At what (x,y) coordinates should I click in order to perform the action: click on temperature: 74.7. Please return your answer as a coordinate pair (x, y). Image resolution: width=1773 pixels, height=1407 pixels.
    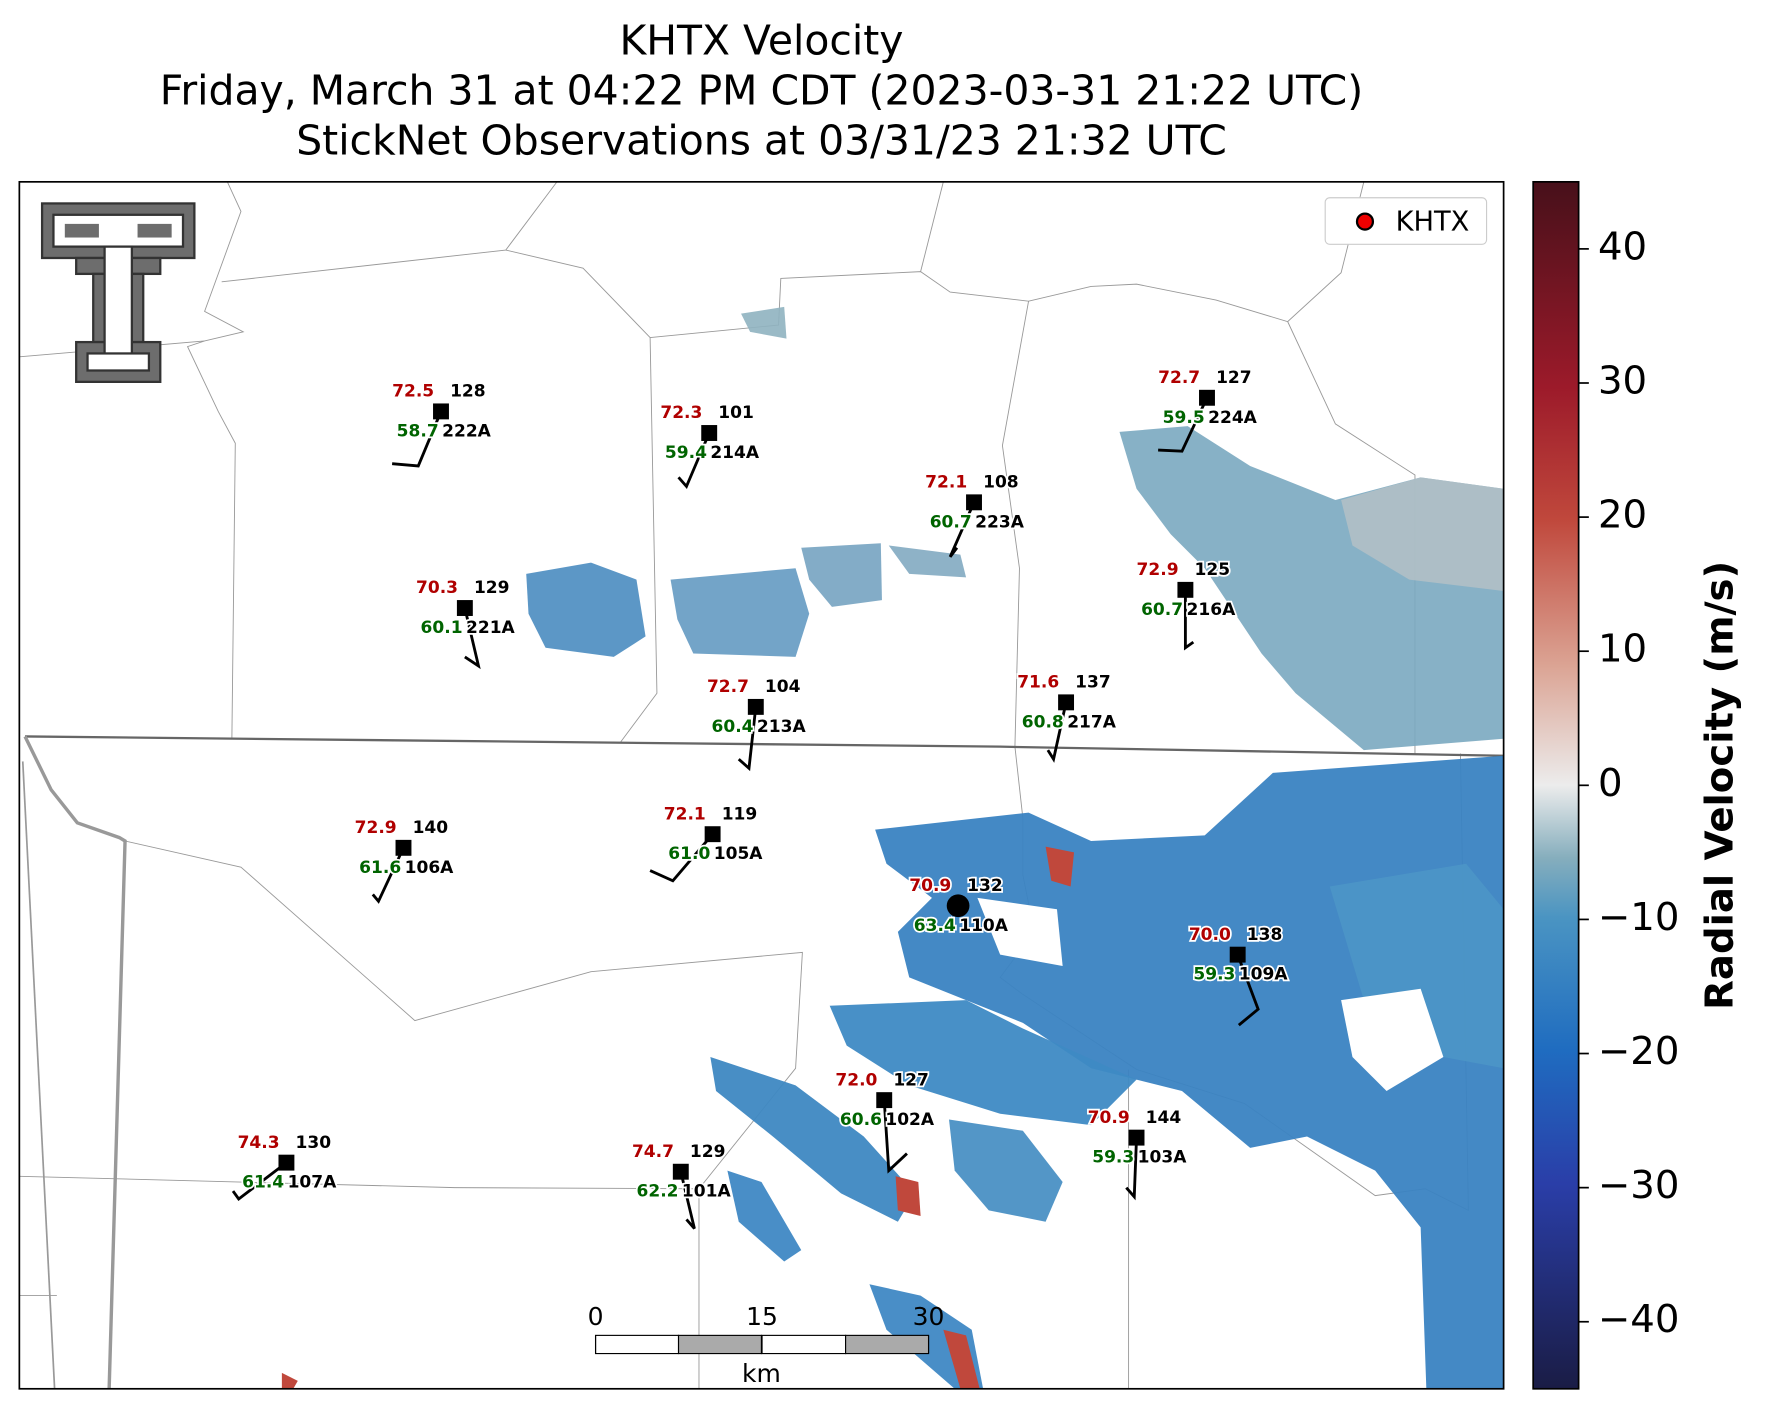
    Looking at the image, I should click on (653, 1152).